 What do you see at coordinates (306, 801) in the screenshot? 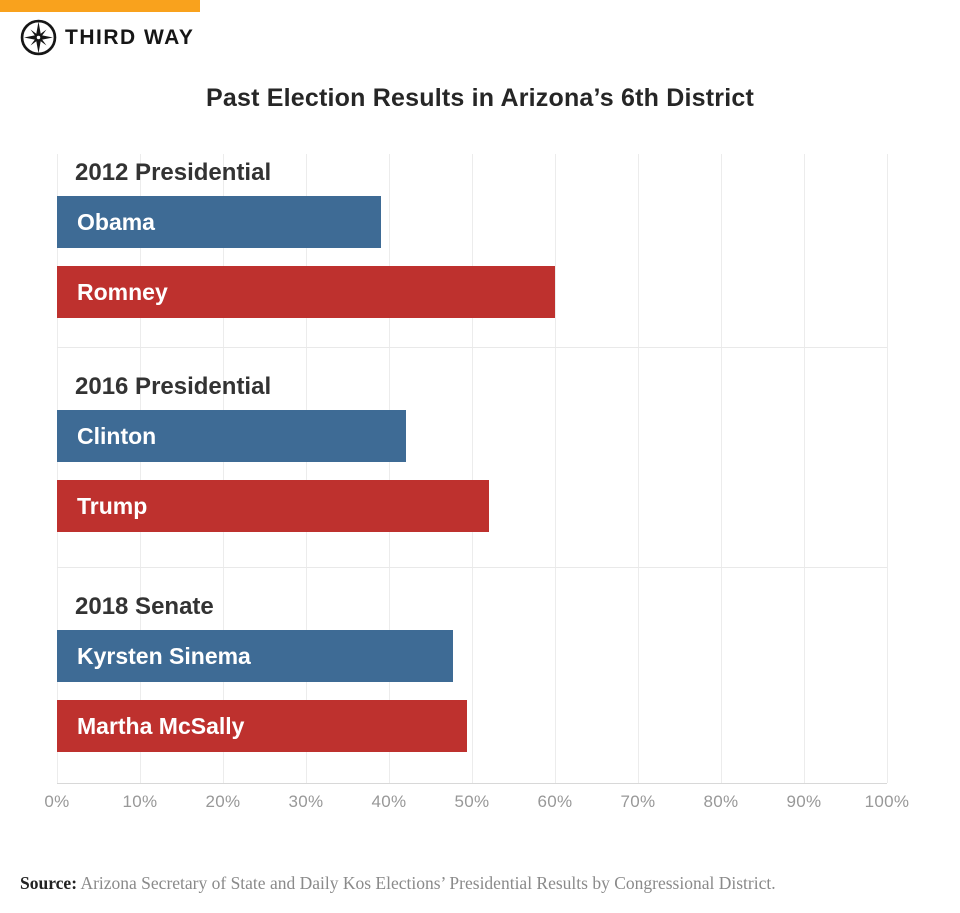
I see `x-axis-tick-label: 30%` at bounding box center [306, 801].